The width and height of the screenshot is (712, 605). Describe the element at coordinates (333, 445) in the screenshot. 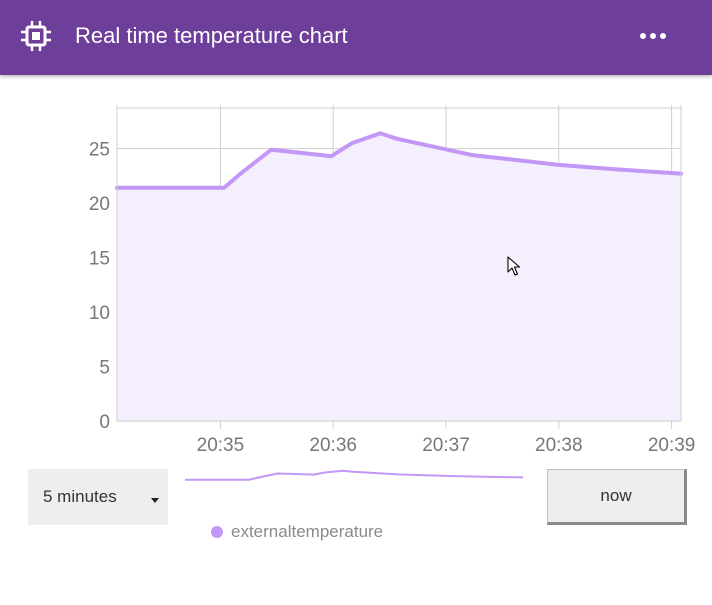

I see `x-tick-label: 20:36` at that location.